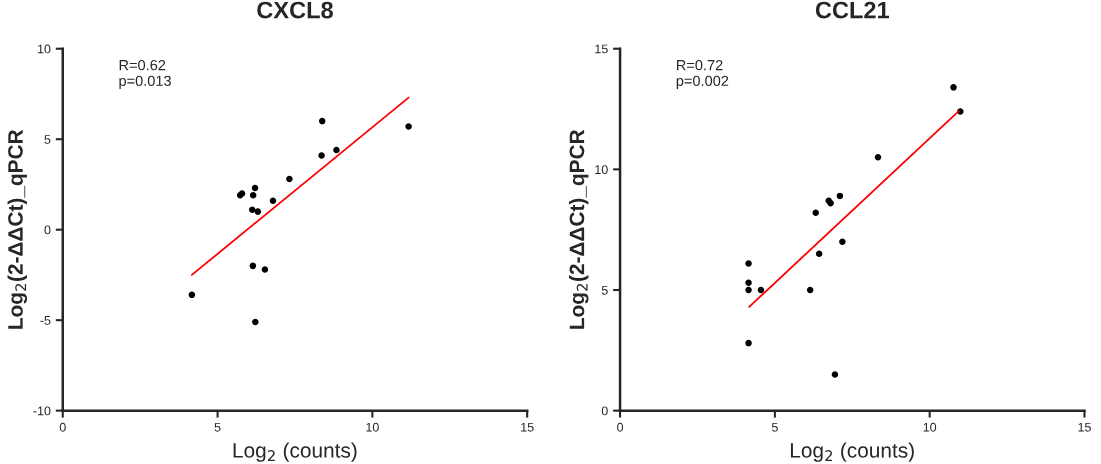 This screenshot has width=1101, height=464. I want to click on chart-title: CCL21, so click(852, 10).